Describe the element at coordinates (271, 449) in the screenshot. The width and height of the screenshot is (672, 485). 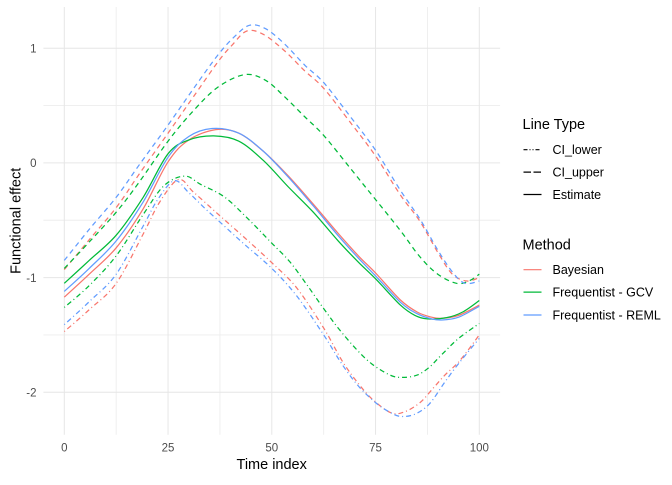
I see `svg-text: 50` at that location.